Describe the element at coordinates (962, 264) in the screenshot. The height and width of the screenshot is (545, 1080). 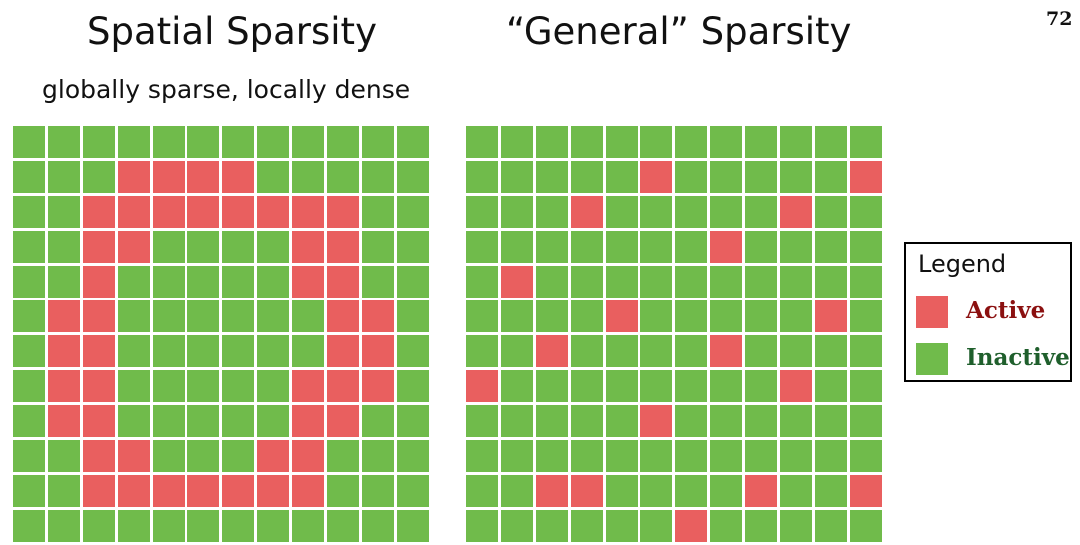
I see `legend-title: Legend` at that location.